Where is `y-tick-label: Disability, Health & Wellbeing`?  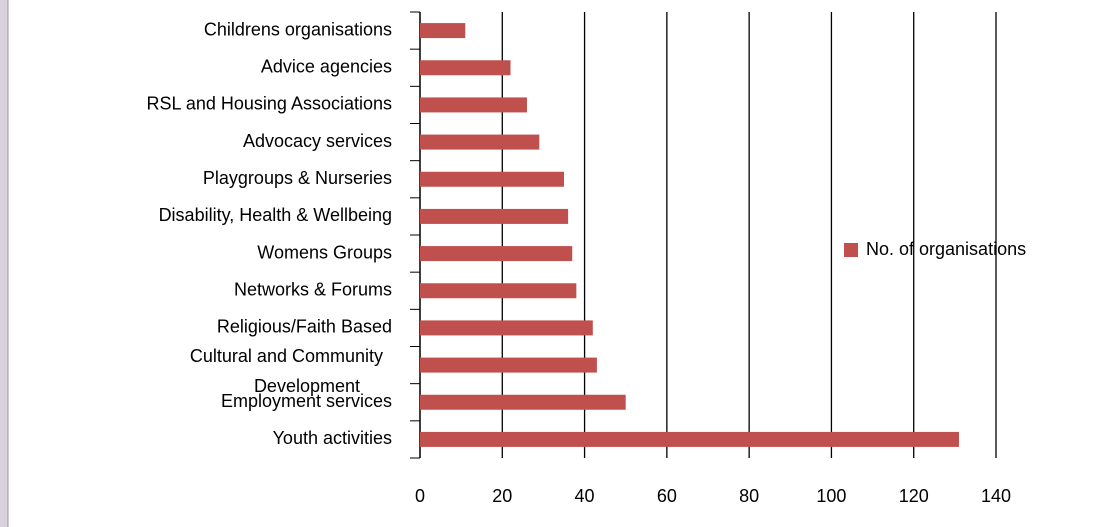
y-tick-label: Disability, Health & Wellbeing is located at coordinates (275, 215).